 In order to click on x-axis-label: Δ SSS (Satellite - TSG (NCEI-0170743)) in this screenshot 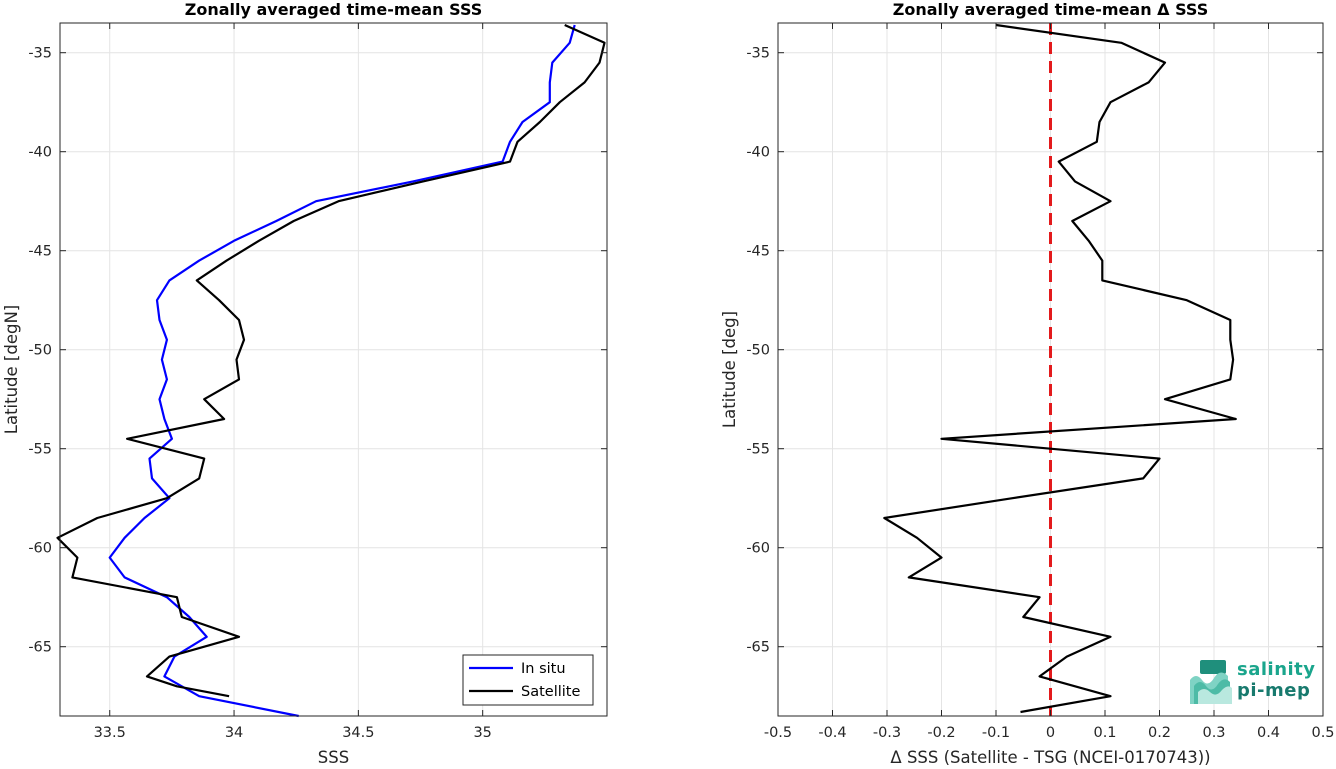, I will do `click(1050, 757)`.